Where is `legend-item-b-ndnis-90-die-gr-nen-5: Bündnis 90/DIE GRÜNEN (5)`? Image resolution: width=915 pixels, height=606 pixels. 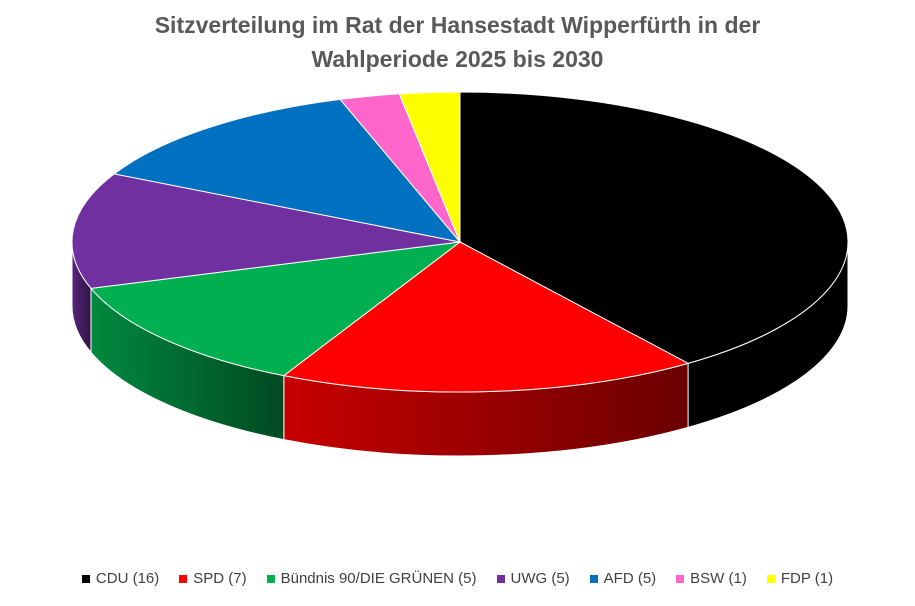 legend-item-b-ndnis-90-die-gr-nen-5: Bündnis 90/DIE GRÜNEN (5) is located at coordinates (371, 578).